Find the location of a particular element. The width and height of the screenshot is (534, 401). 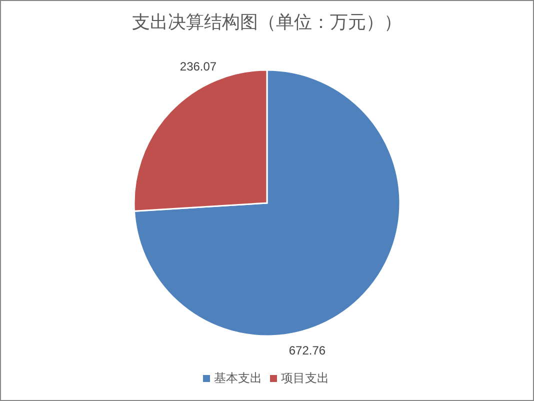

chart-title: 支出决算结构图（单位：万元）） is located at coordinates (267, 22).